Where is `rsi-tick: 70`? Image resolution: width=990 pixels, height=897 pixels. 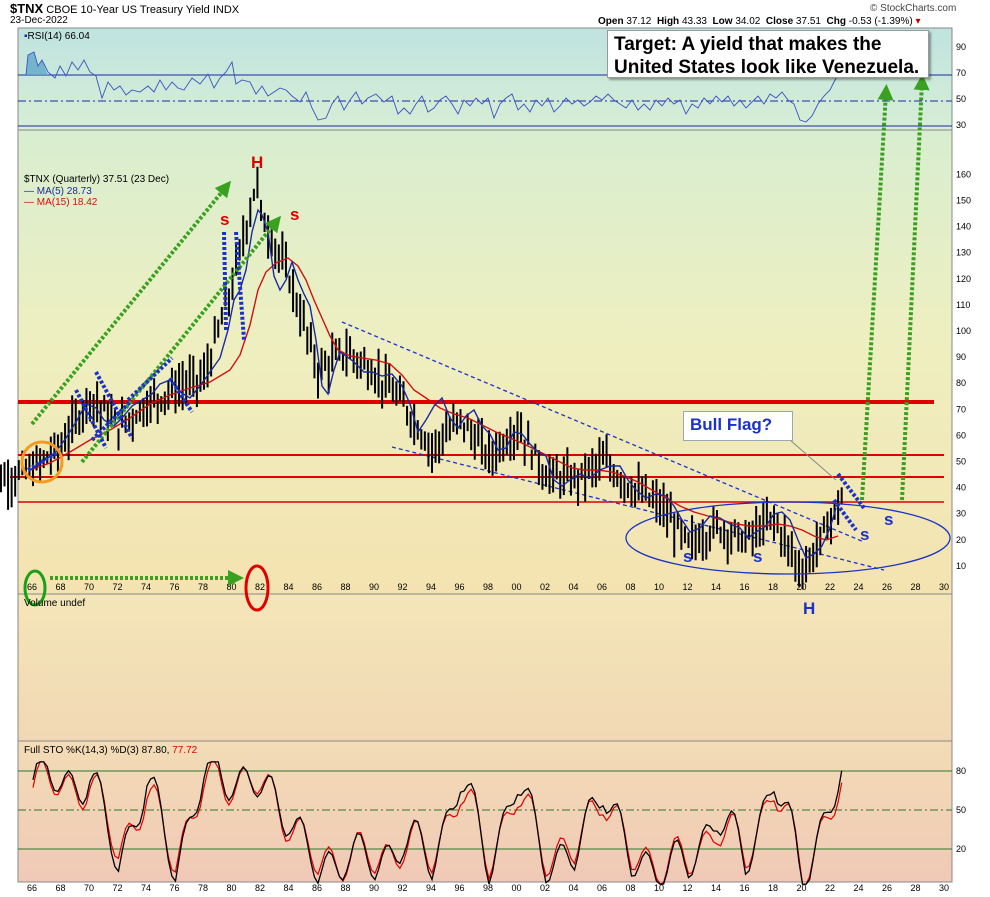
rsi-tick: 70 is located at coordinates (961, 73).